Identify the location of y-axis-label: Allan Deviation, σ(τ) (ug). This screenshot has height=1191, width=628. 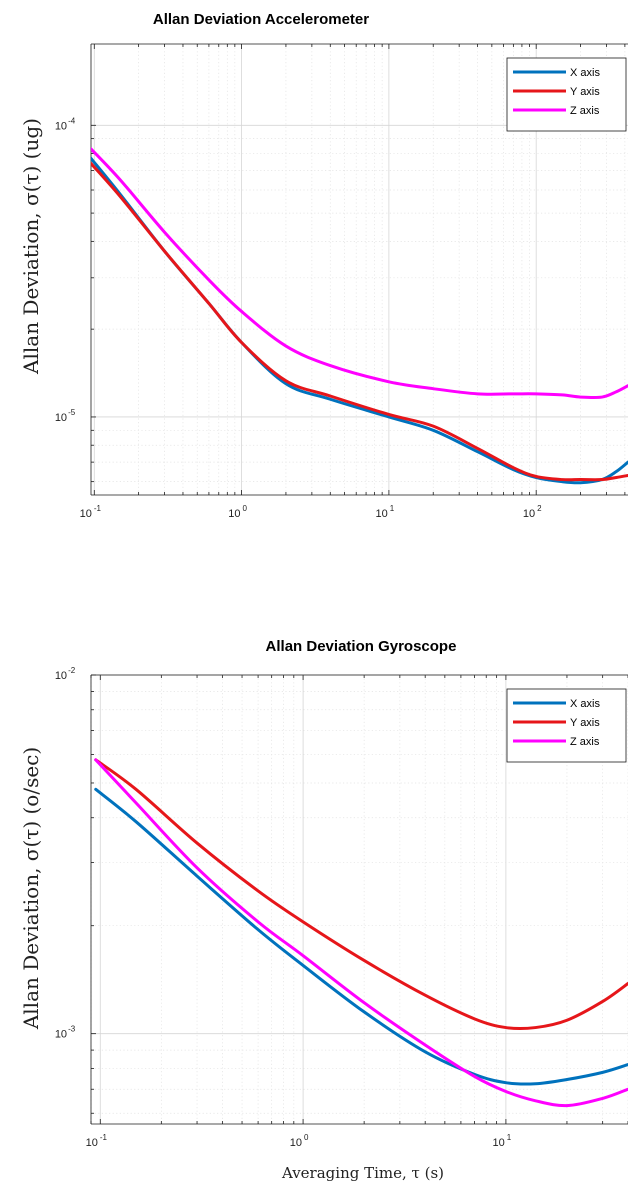
(31, 246).